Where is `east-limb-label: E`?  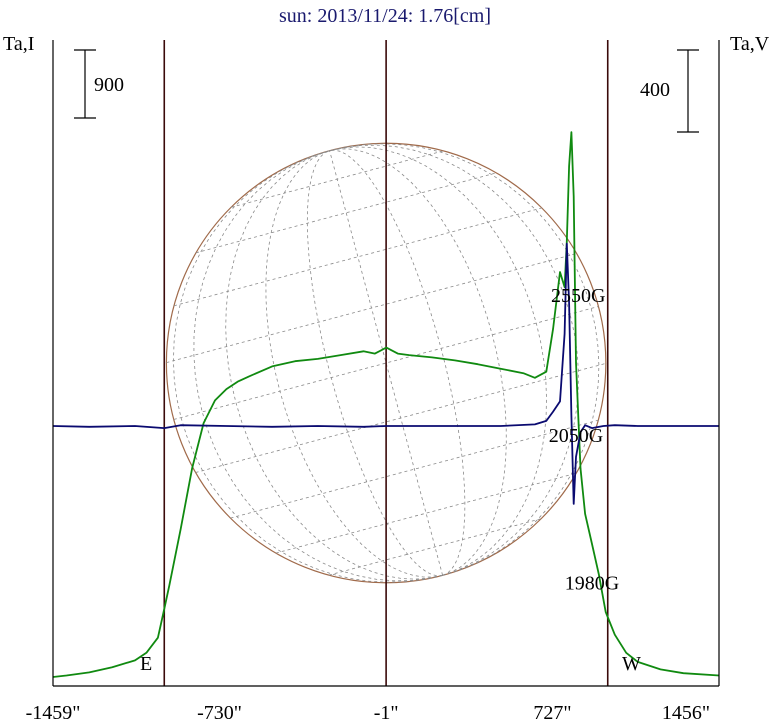 east-limb-label: E is located at coordinates (146, 664).